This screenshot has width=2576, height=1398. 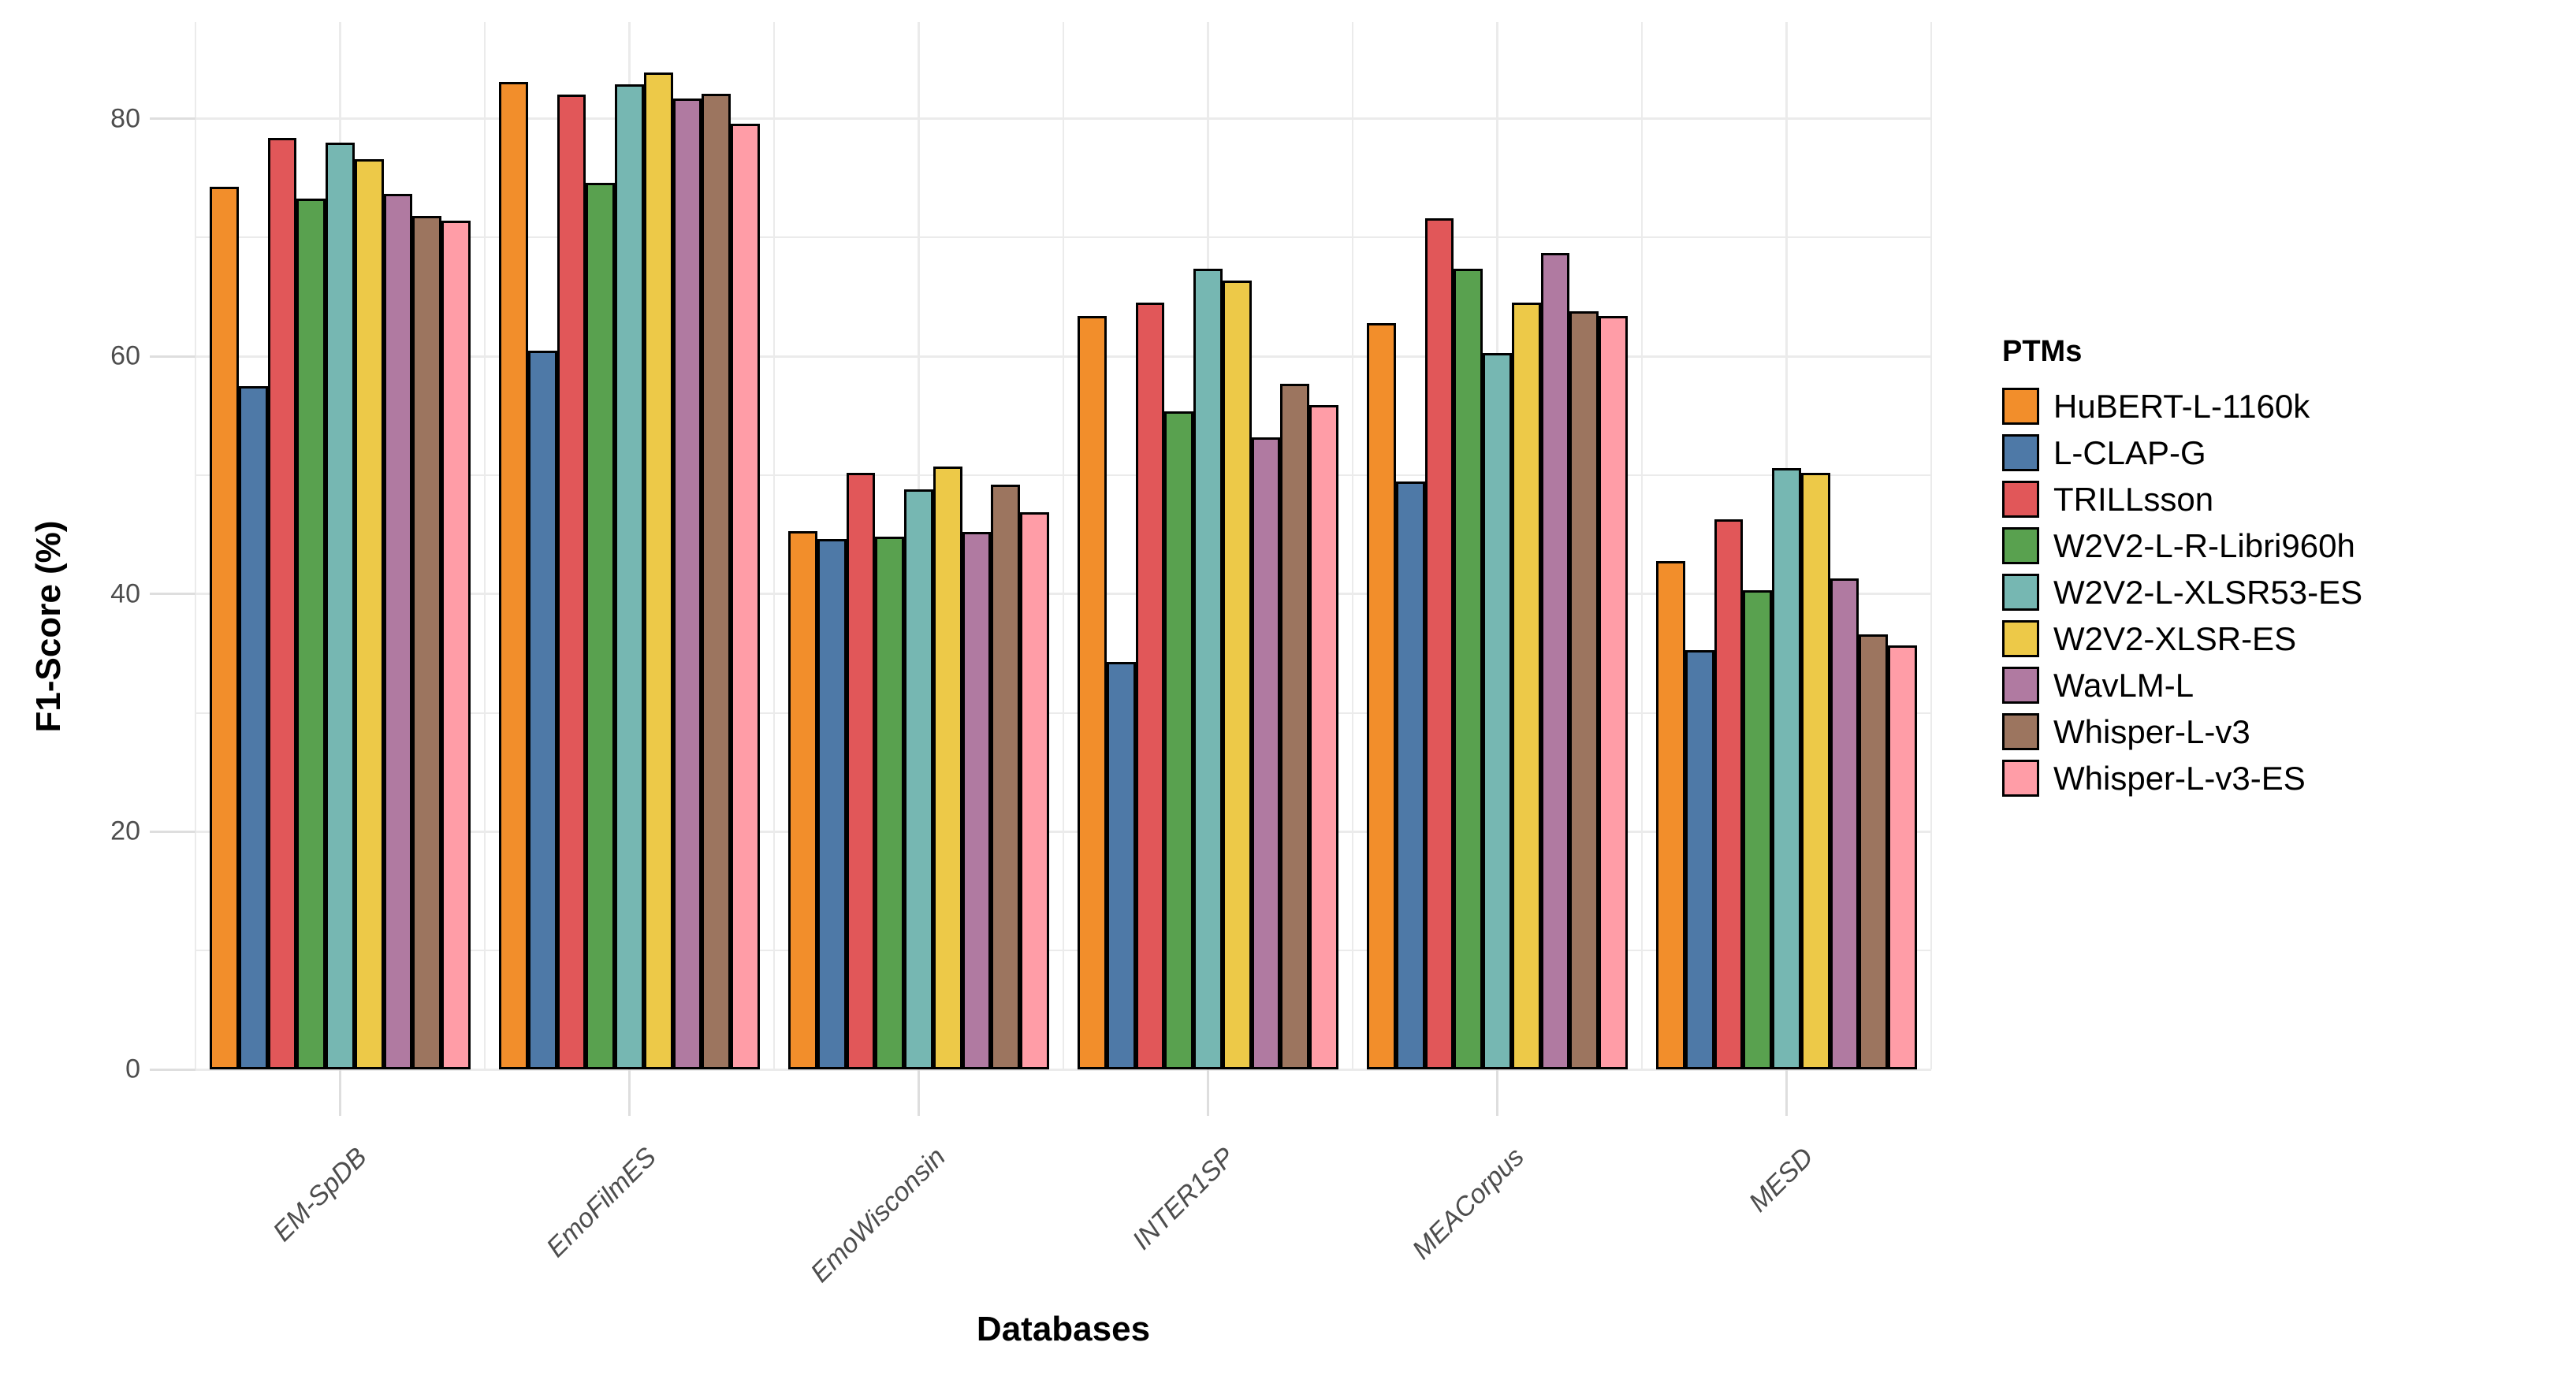 I want to click on x-tick-label-EmoFilmES: EmoFilmES, so click(x=601, y=1202).